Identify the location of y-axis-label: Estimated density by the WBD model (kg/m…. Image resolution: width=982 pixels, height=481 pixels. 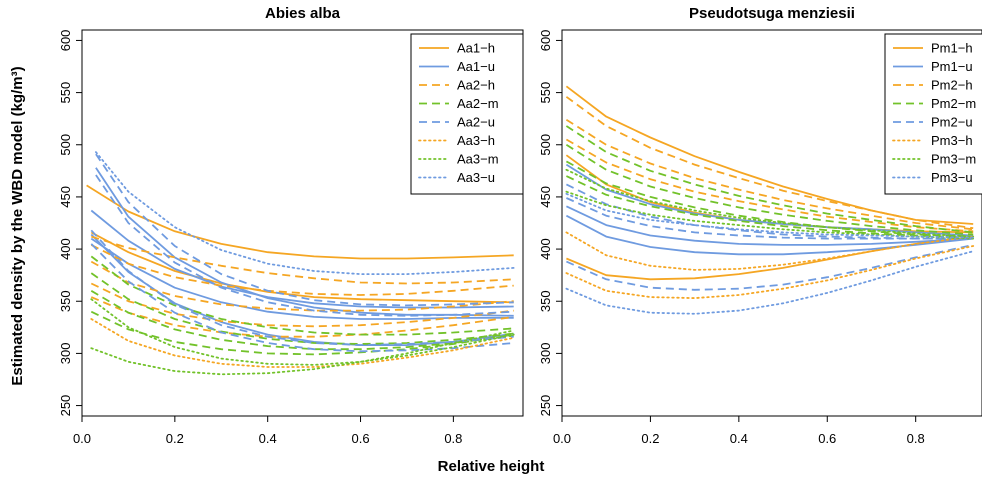
(17, 225).